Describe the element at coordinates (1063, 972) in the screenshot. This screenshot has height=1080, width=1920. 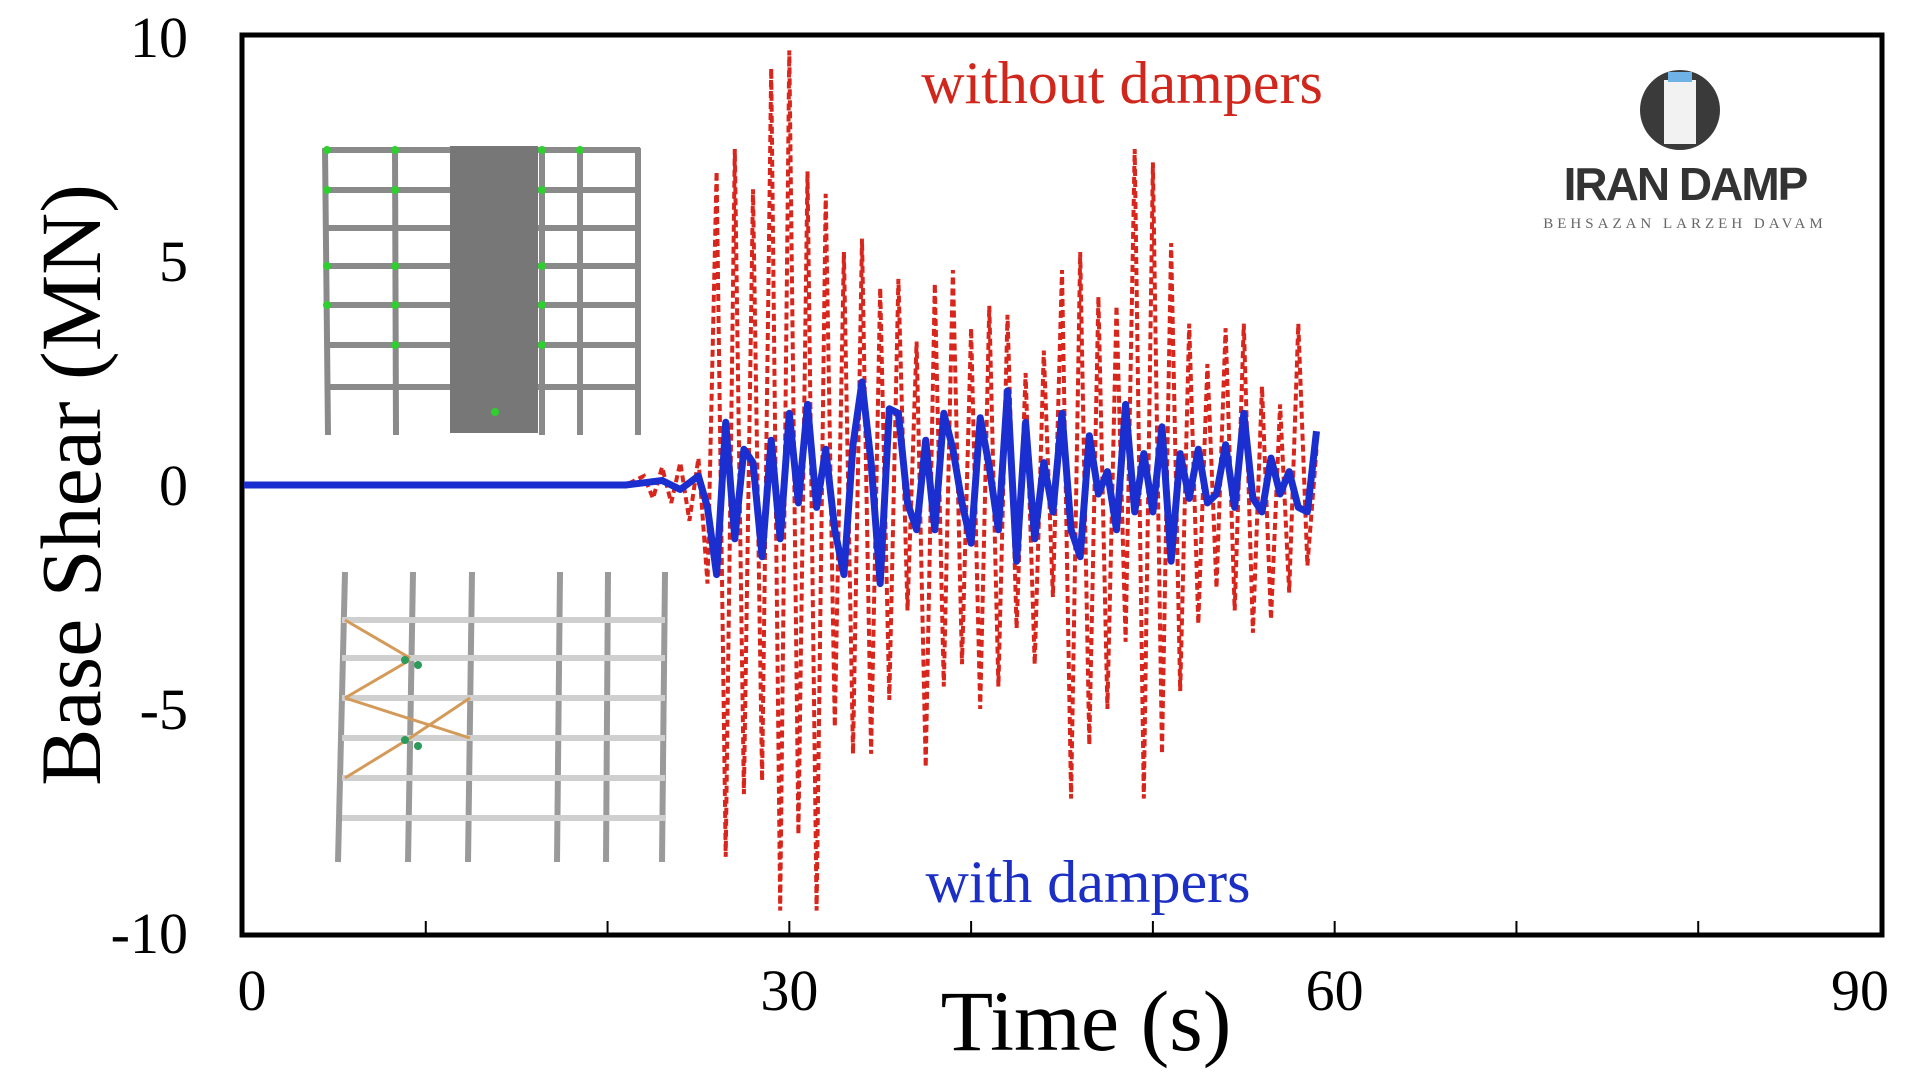
I see `x-axis: 0 30 60 90` at that location.